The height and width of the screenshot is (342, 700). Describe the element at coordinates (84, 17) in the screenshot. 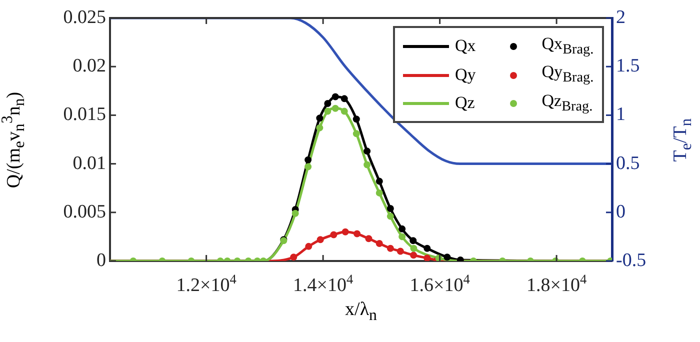

I see `y-tick-label: 0.025` at that location.